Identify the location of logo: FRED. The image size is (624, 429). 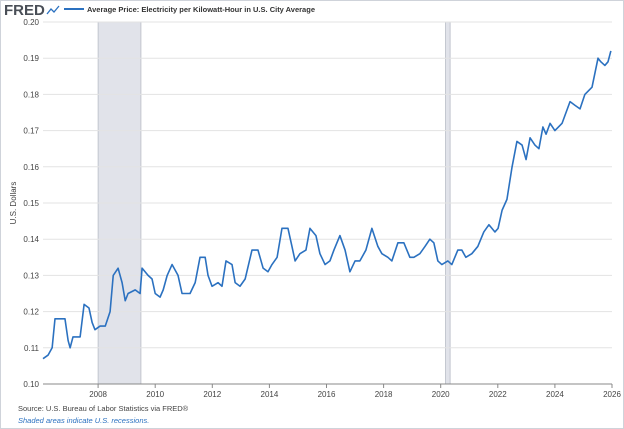
(24, 10).